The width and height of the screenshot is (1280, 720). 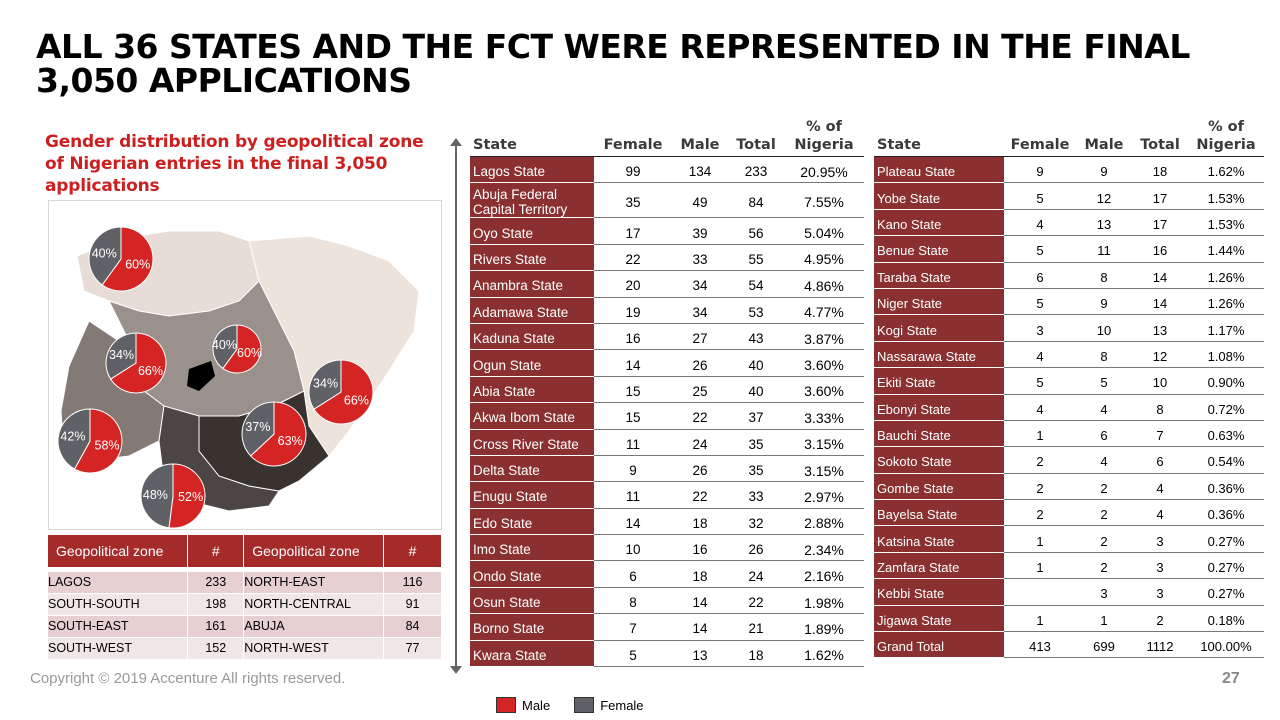 I want to click on percent-cell: 0.36%, so click(x=1226, y=513).